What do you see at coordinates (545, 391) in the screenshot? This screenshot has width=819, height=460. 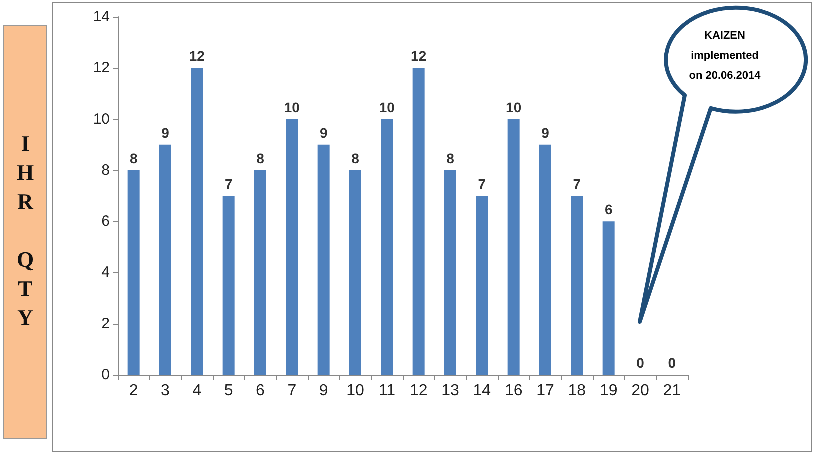 I see `x-tick-label: 17` at bounding box center [545, 391].